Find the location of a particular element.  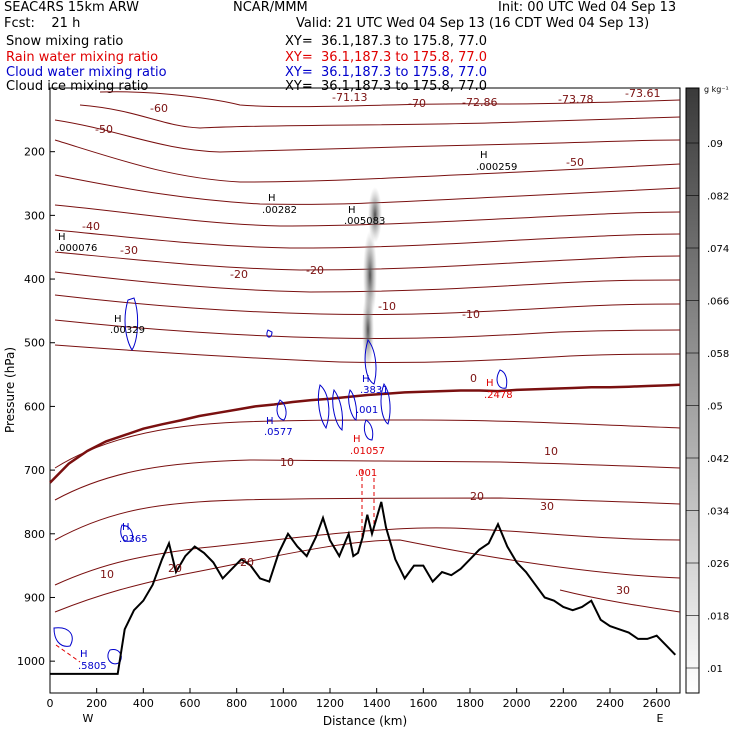

y-tick-label: 700 is located at coordinates (34, 470).